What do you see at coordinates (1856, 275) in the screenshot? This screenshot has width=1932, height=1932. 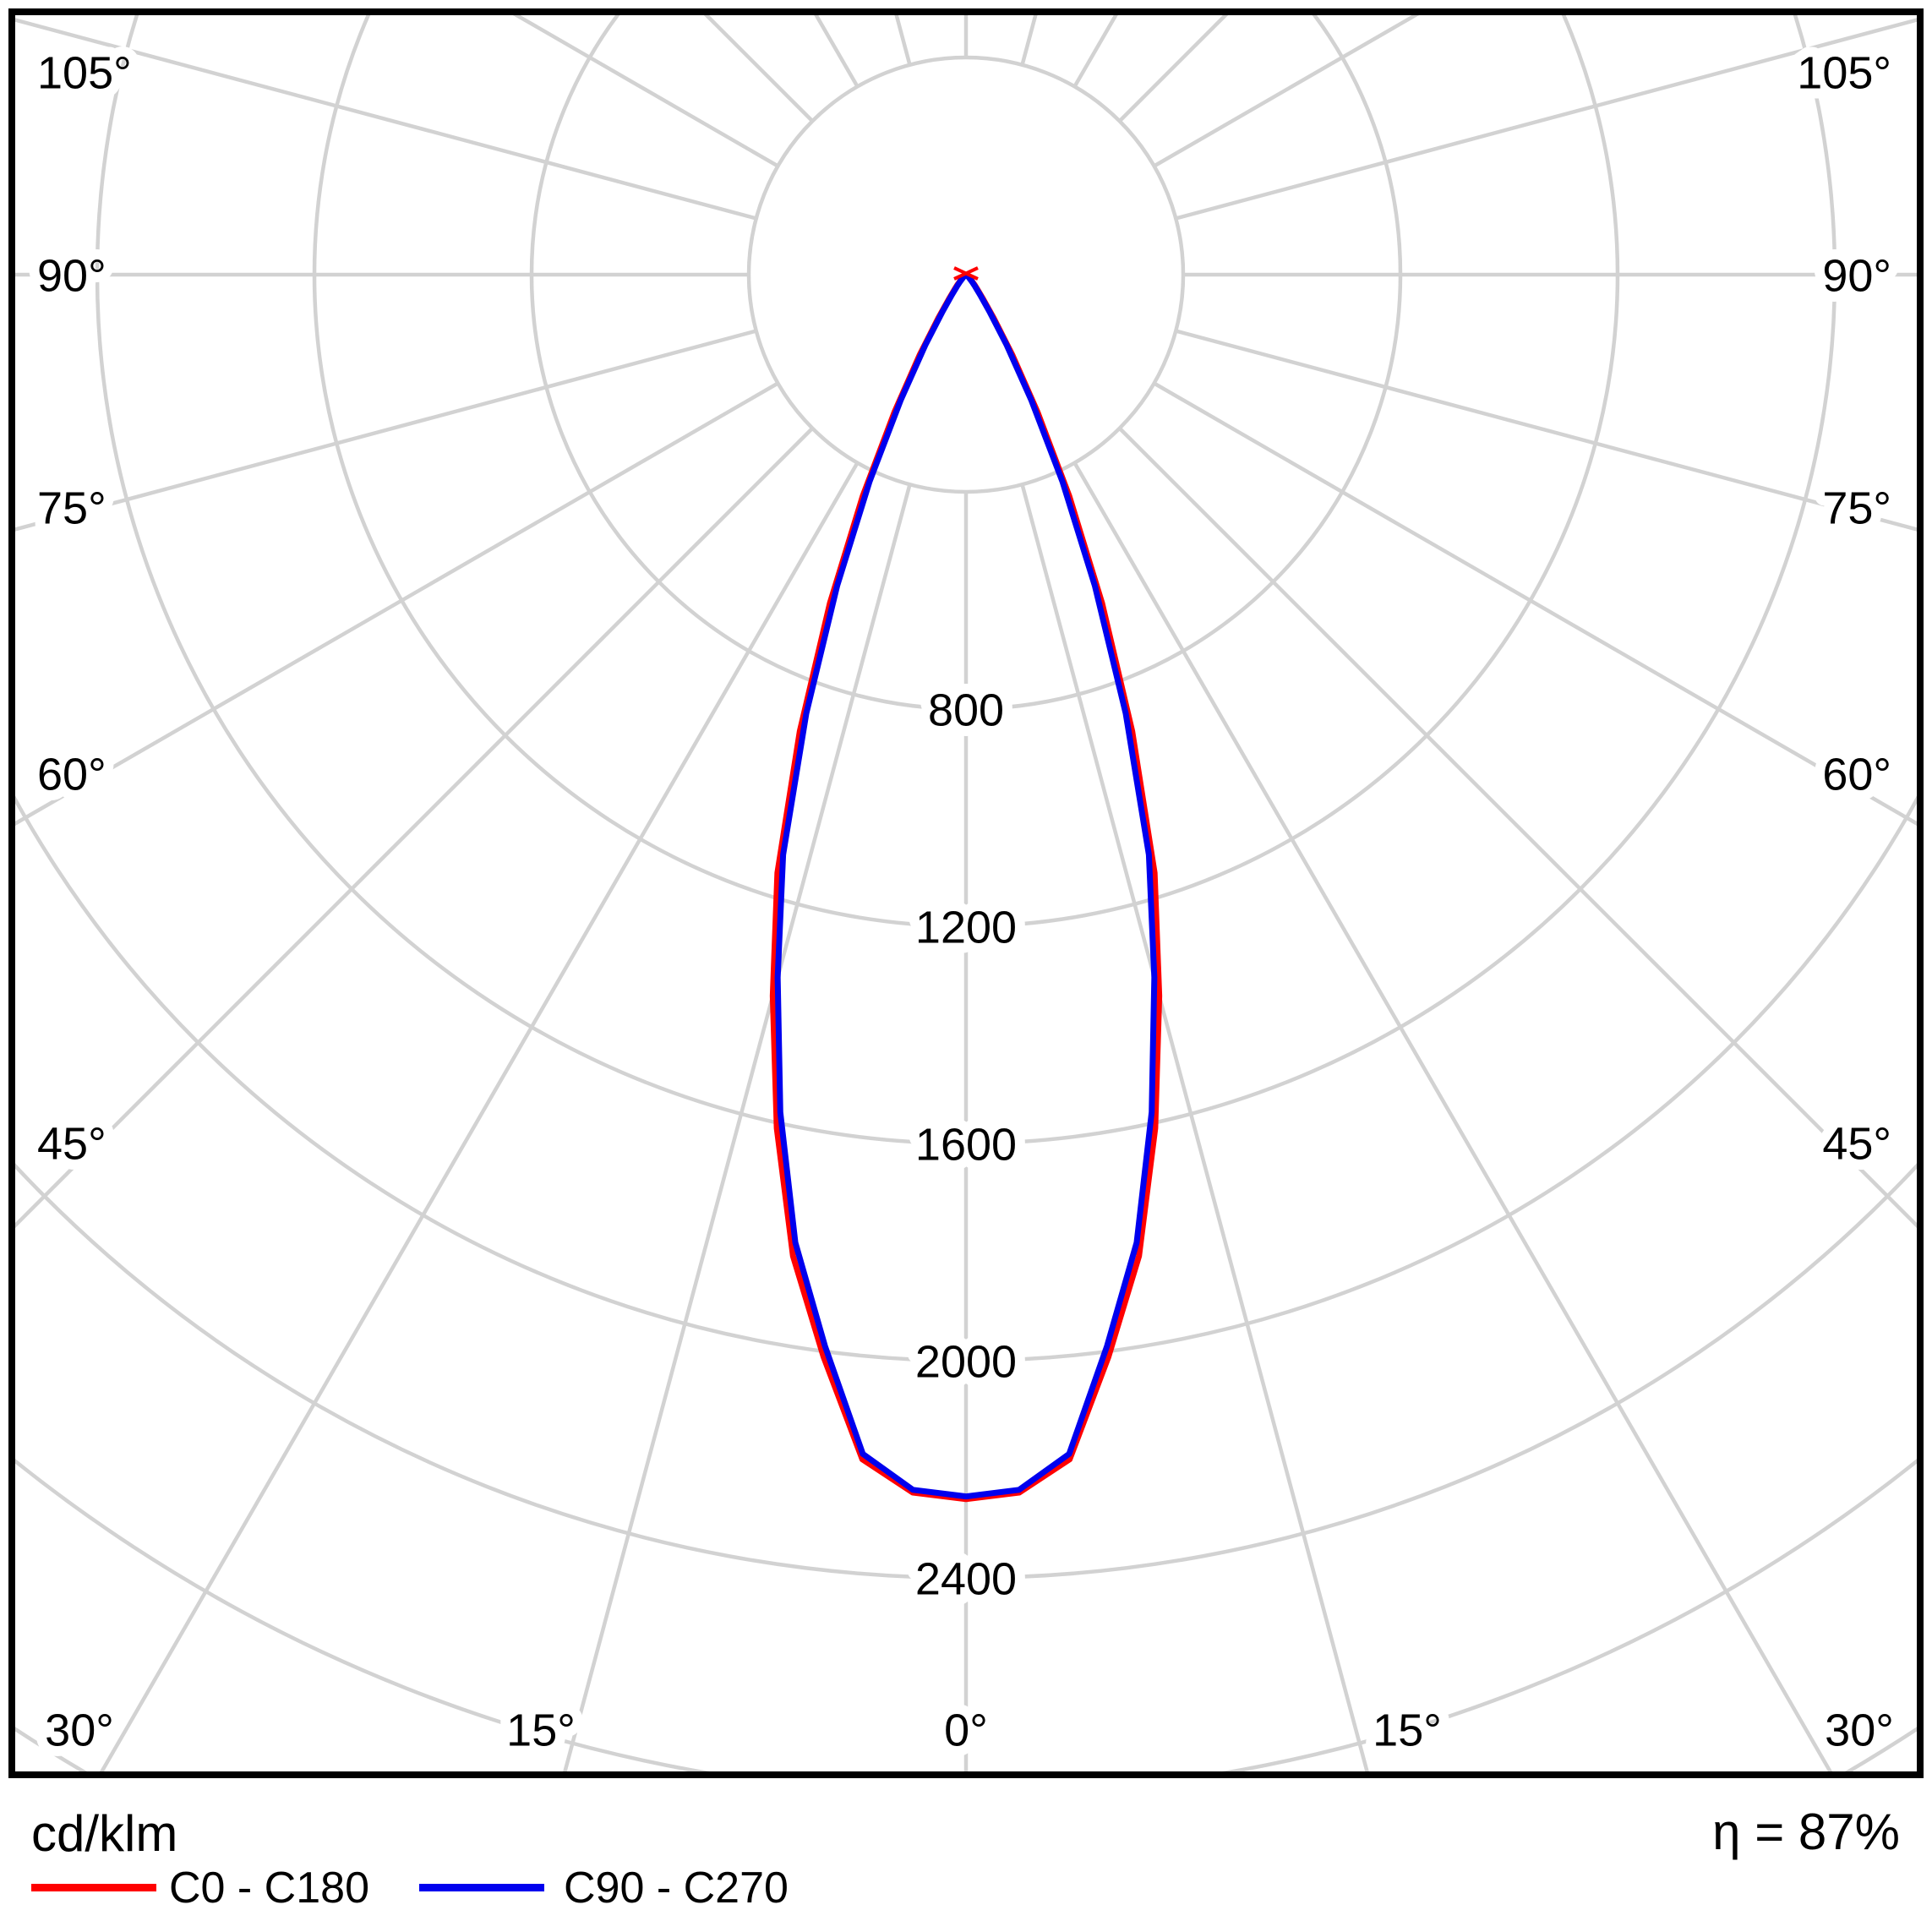 I see `angle-label-right: 90°` at bounding box center [1856, 275].